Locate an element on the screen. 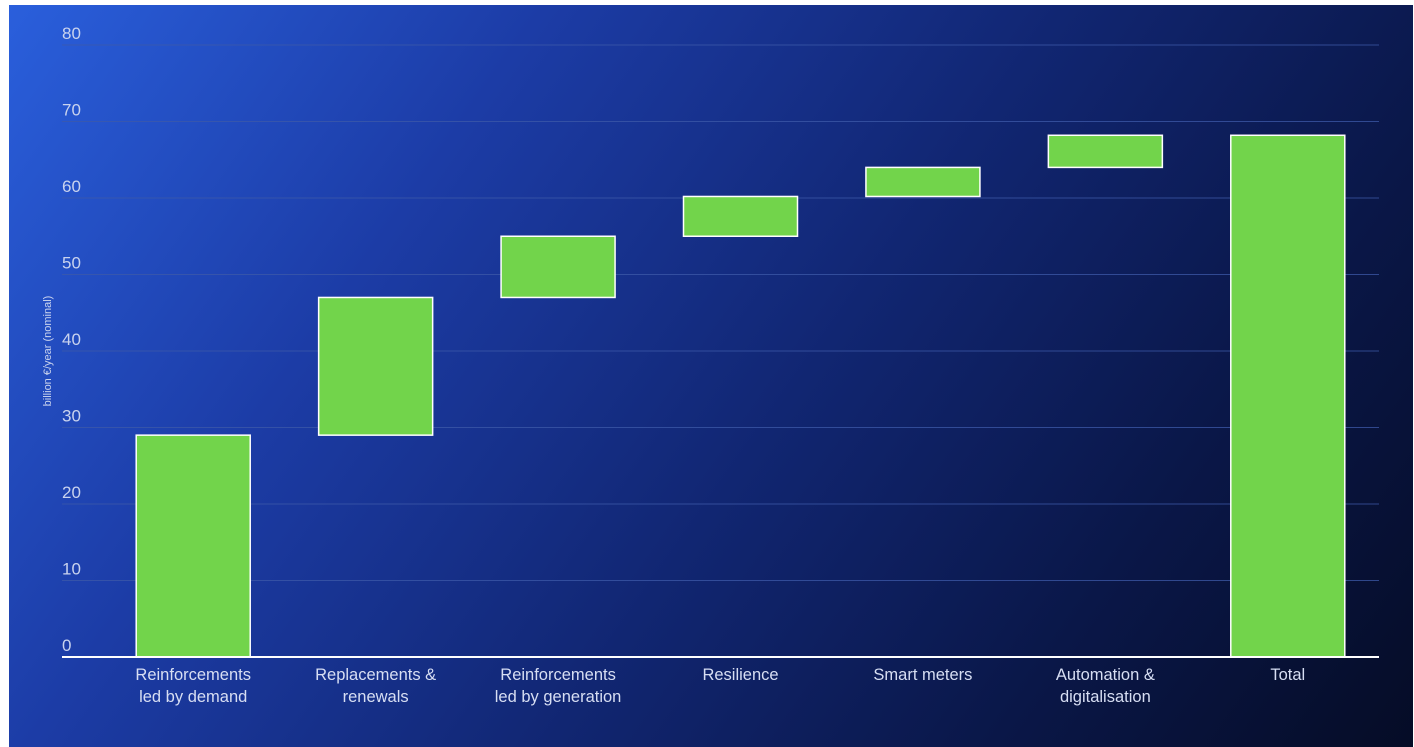  y-tick-label: 50 is located at coordinates (71, 263).